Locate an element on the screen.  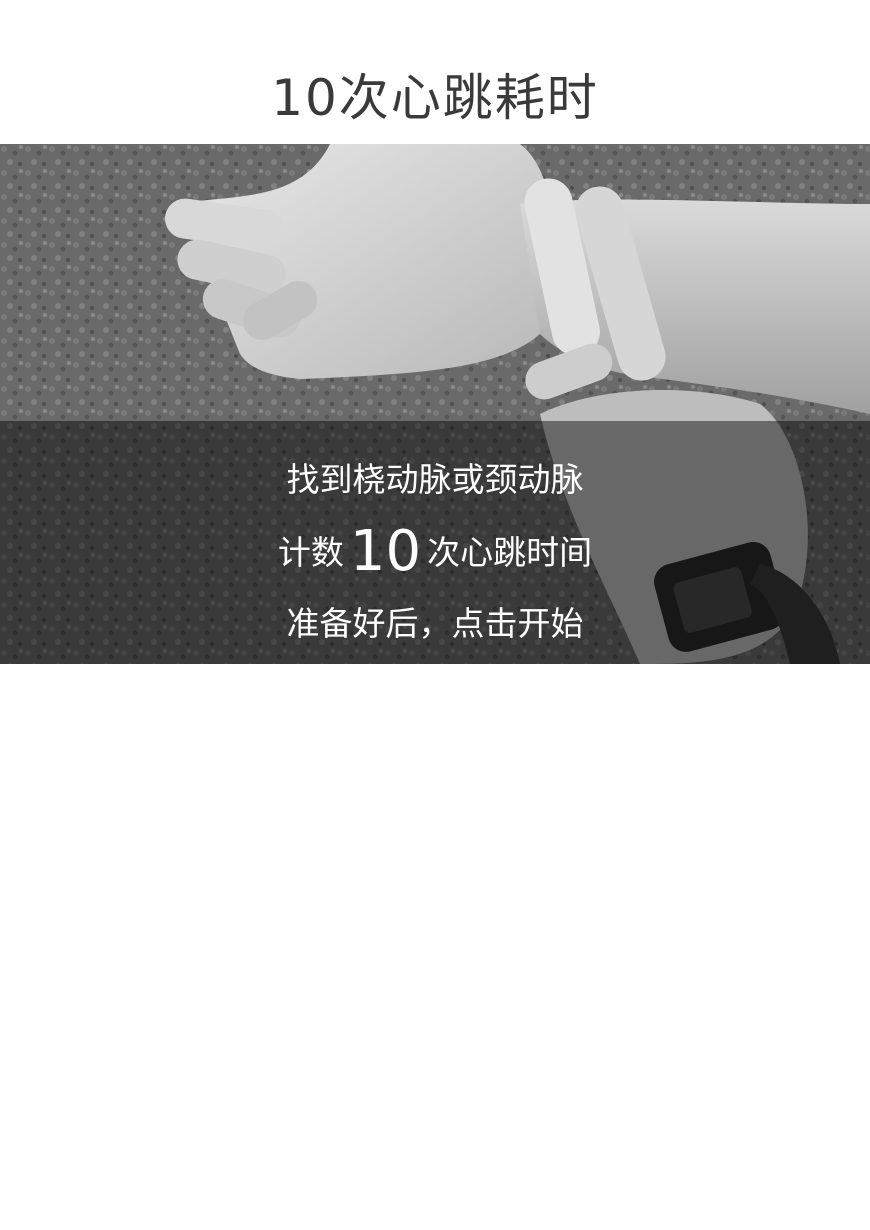
instruction-line-2: 计数 10 次心跳时间 is located at coordinates (435, 552).